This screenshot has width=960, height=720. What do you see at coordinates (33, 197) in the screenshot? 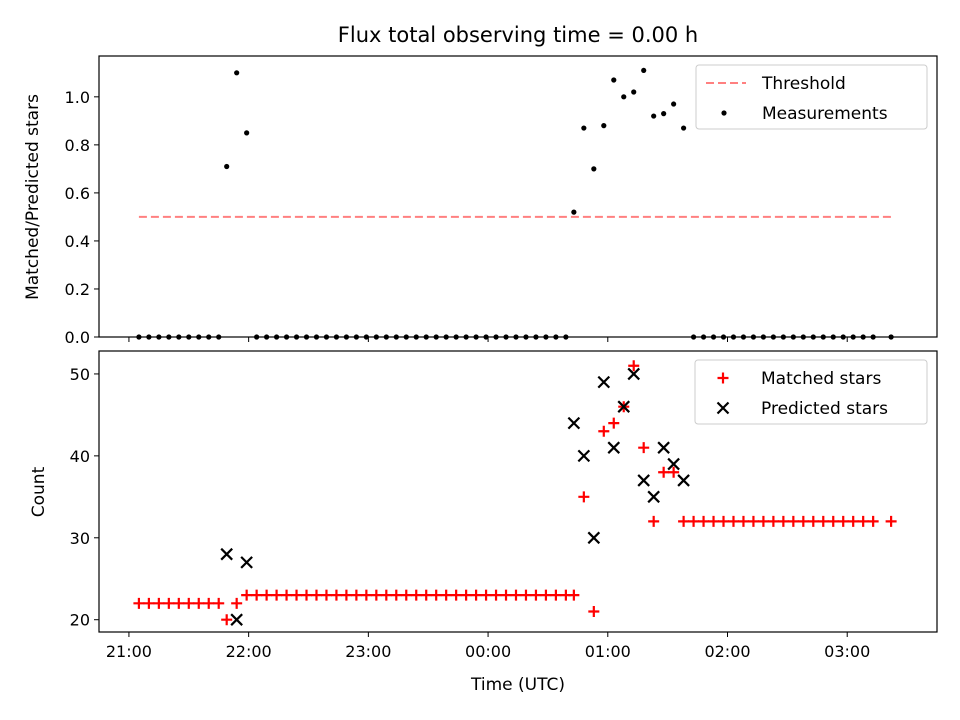
I see `y-axis-label-top: Matched/Predicted stars` at bounding box center [33, 197].